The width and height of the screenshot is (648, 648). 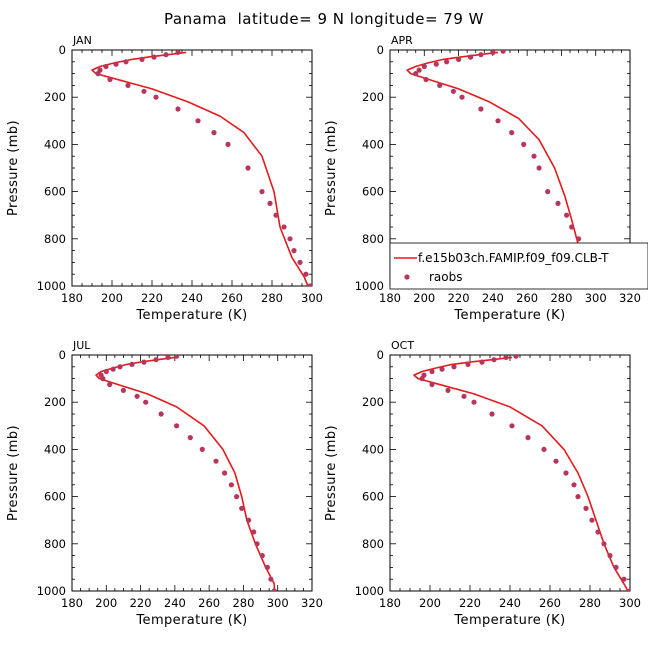 I want to click on legend-obs-swatch, so click(x=407, y=277).